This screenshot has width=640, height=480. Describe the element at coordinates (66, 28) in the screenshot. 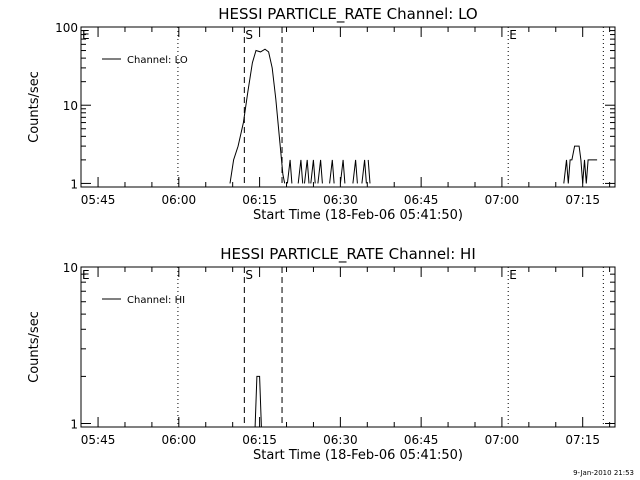

I see `y-tick-label: 100` at that location.